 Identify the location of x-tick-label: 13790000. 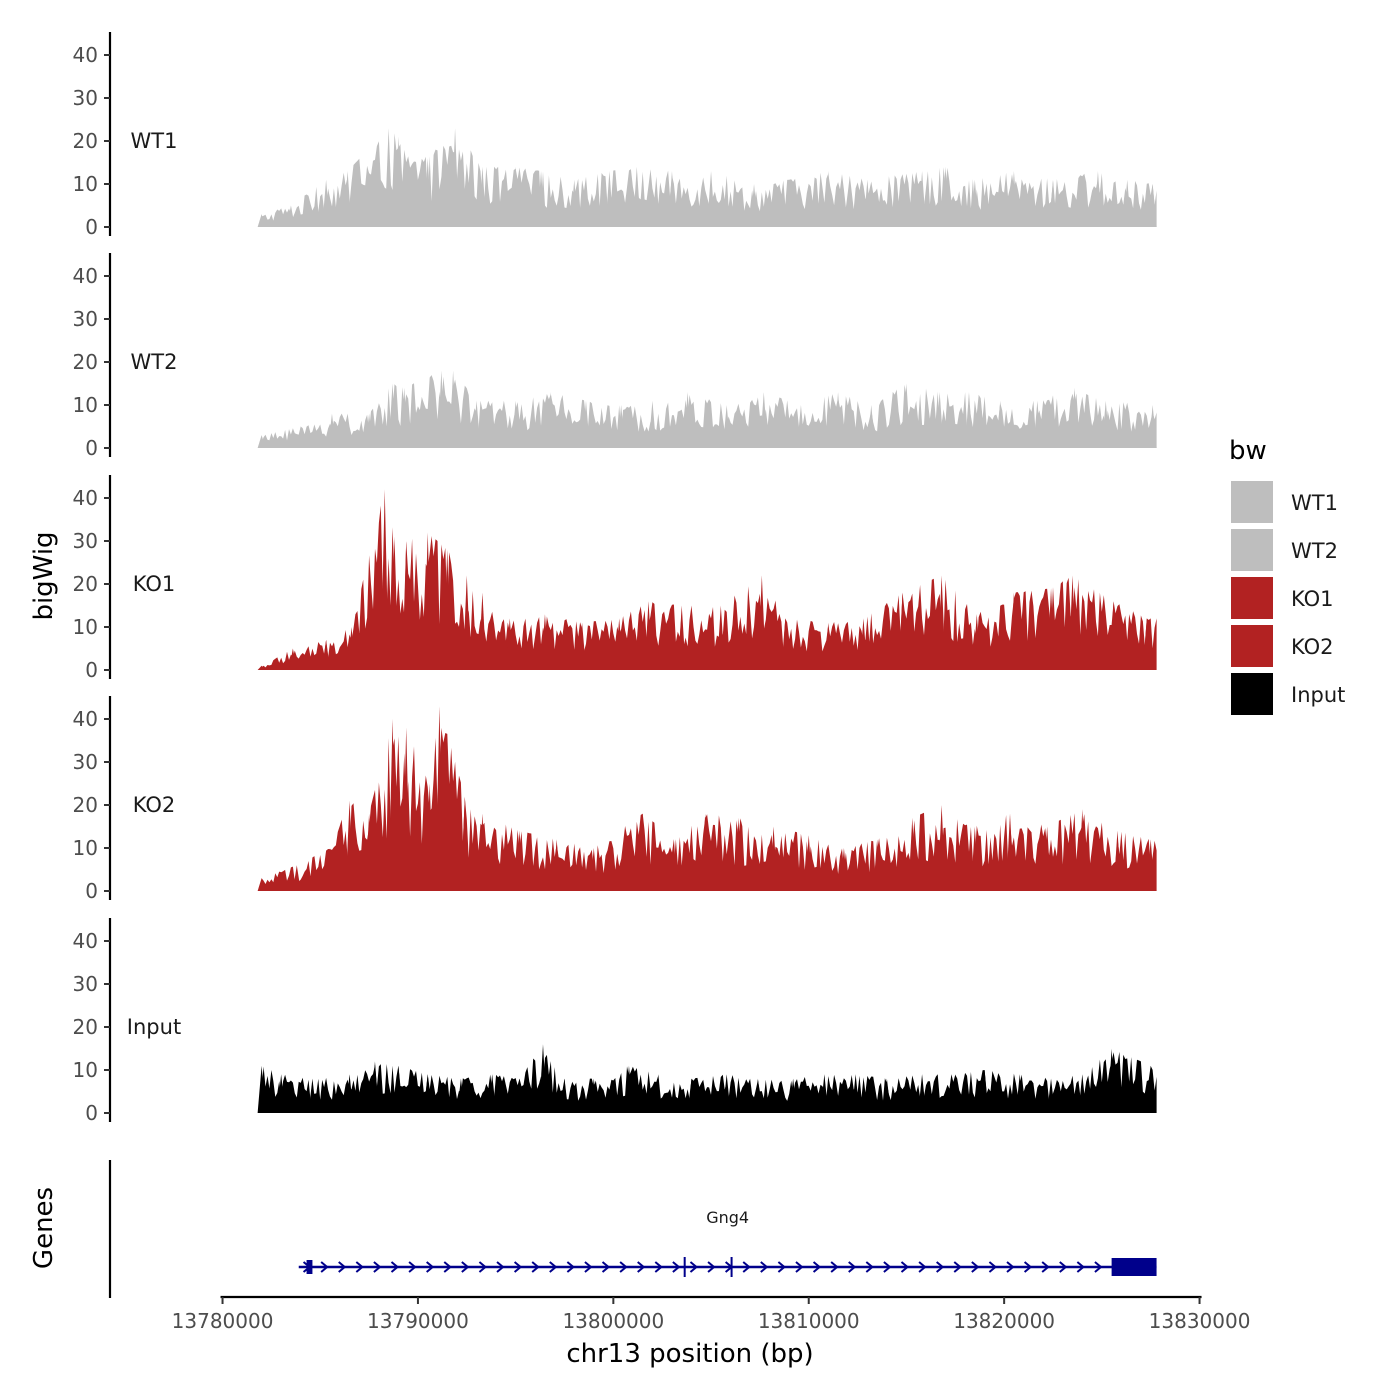
(418, 1321).